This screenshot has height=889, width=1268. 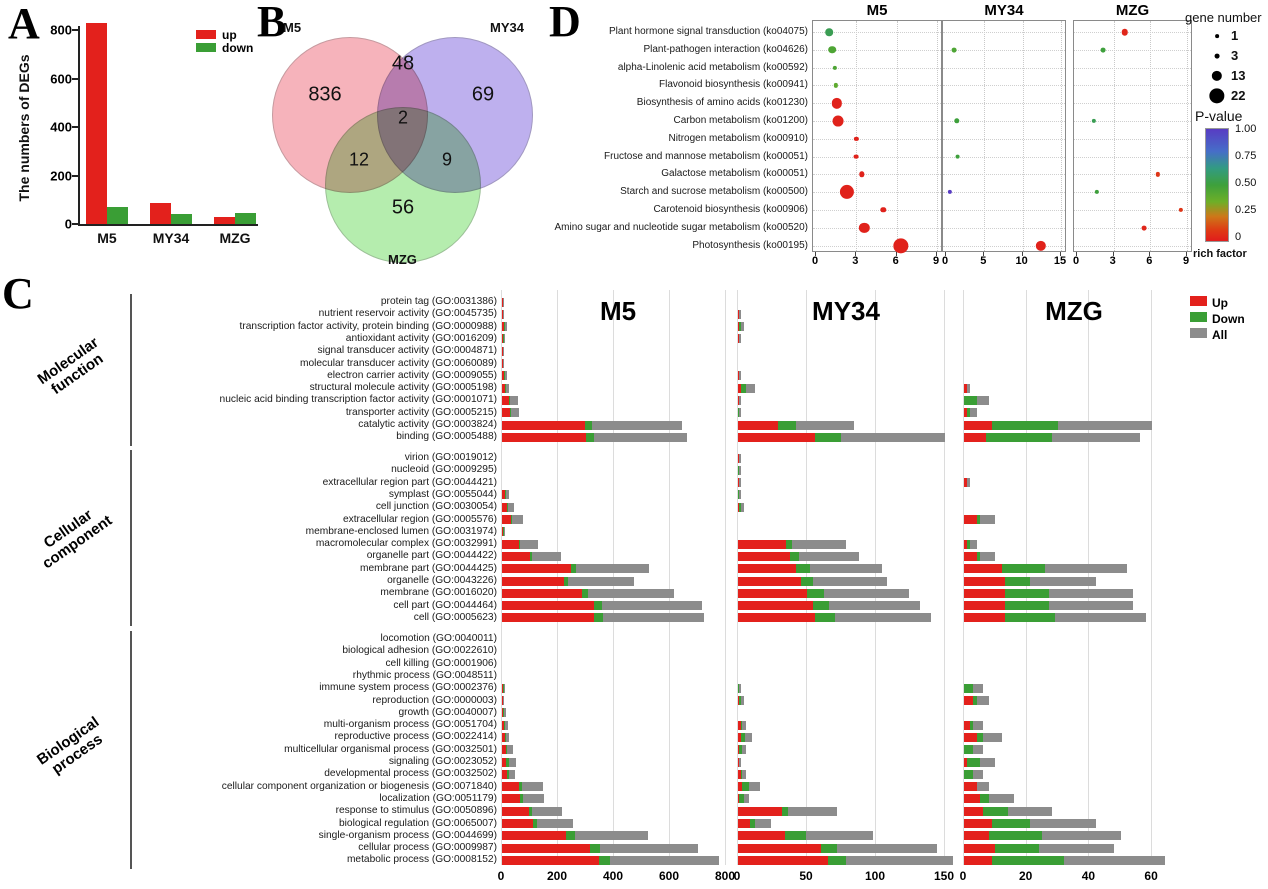 I want to click on panel-a-letter: A, so click(x=24, y=24).